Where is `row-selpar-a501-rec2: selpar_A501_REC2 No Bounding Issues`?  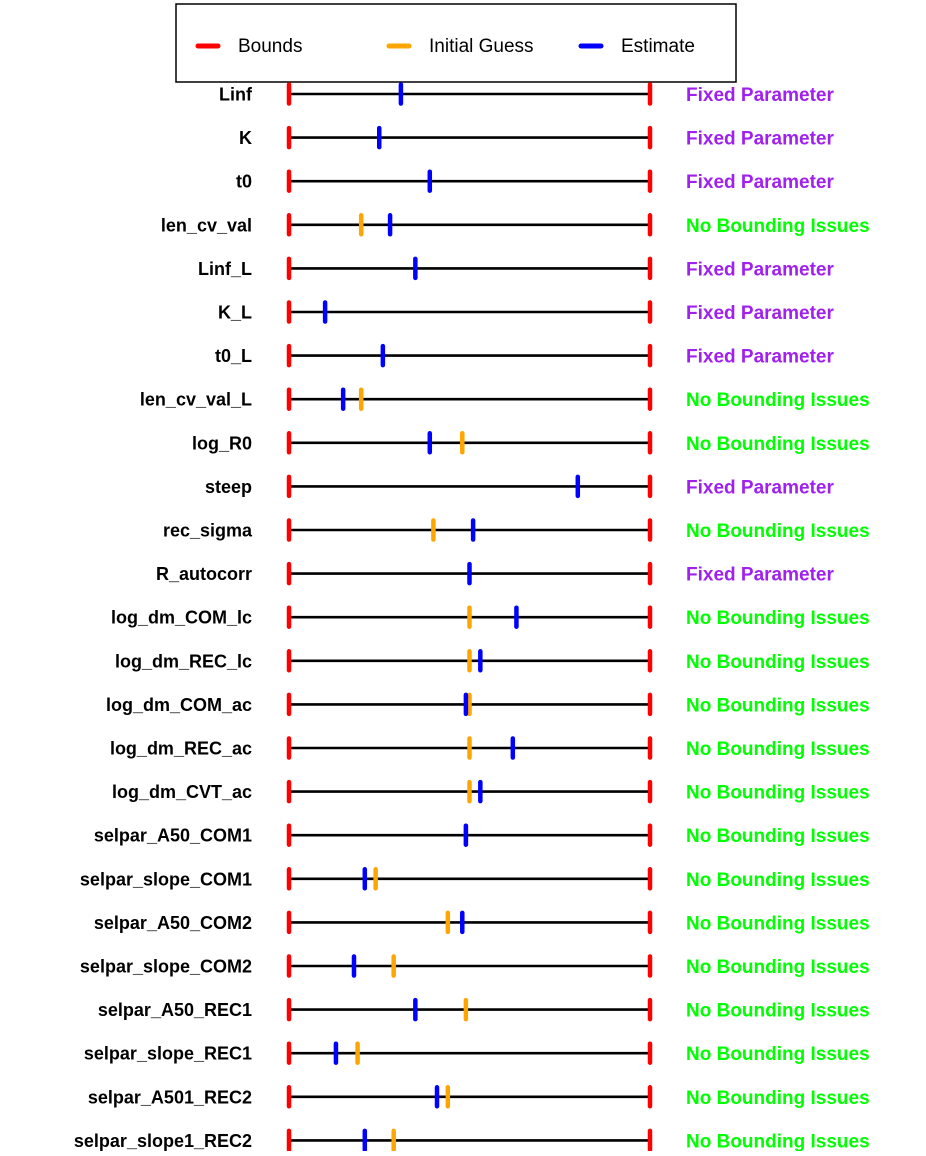
row-selpar-a501-rec2: selpar_A501_REC2 No Bounding Issues is located at coordinates (479, 1097).